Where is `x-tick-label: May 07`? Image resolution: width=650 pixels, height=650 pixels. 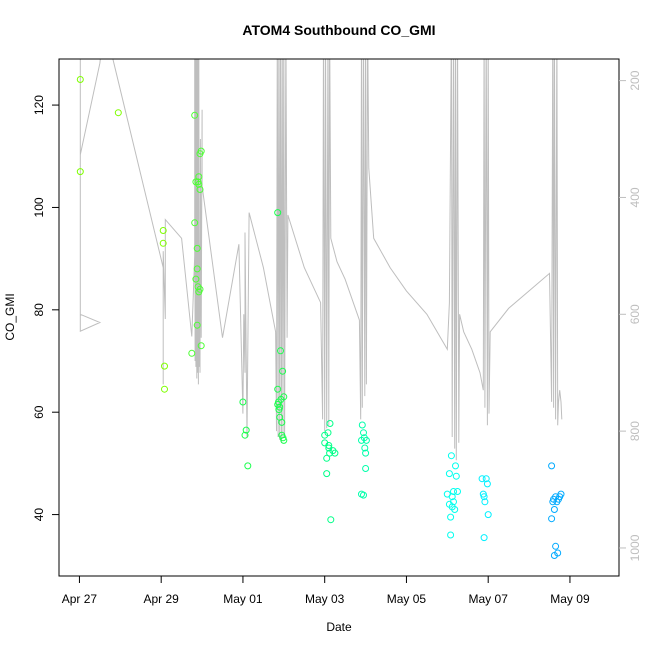
x-tick-label: May 07 is located at coordinates (489, 599).